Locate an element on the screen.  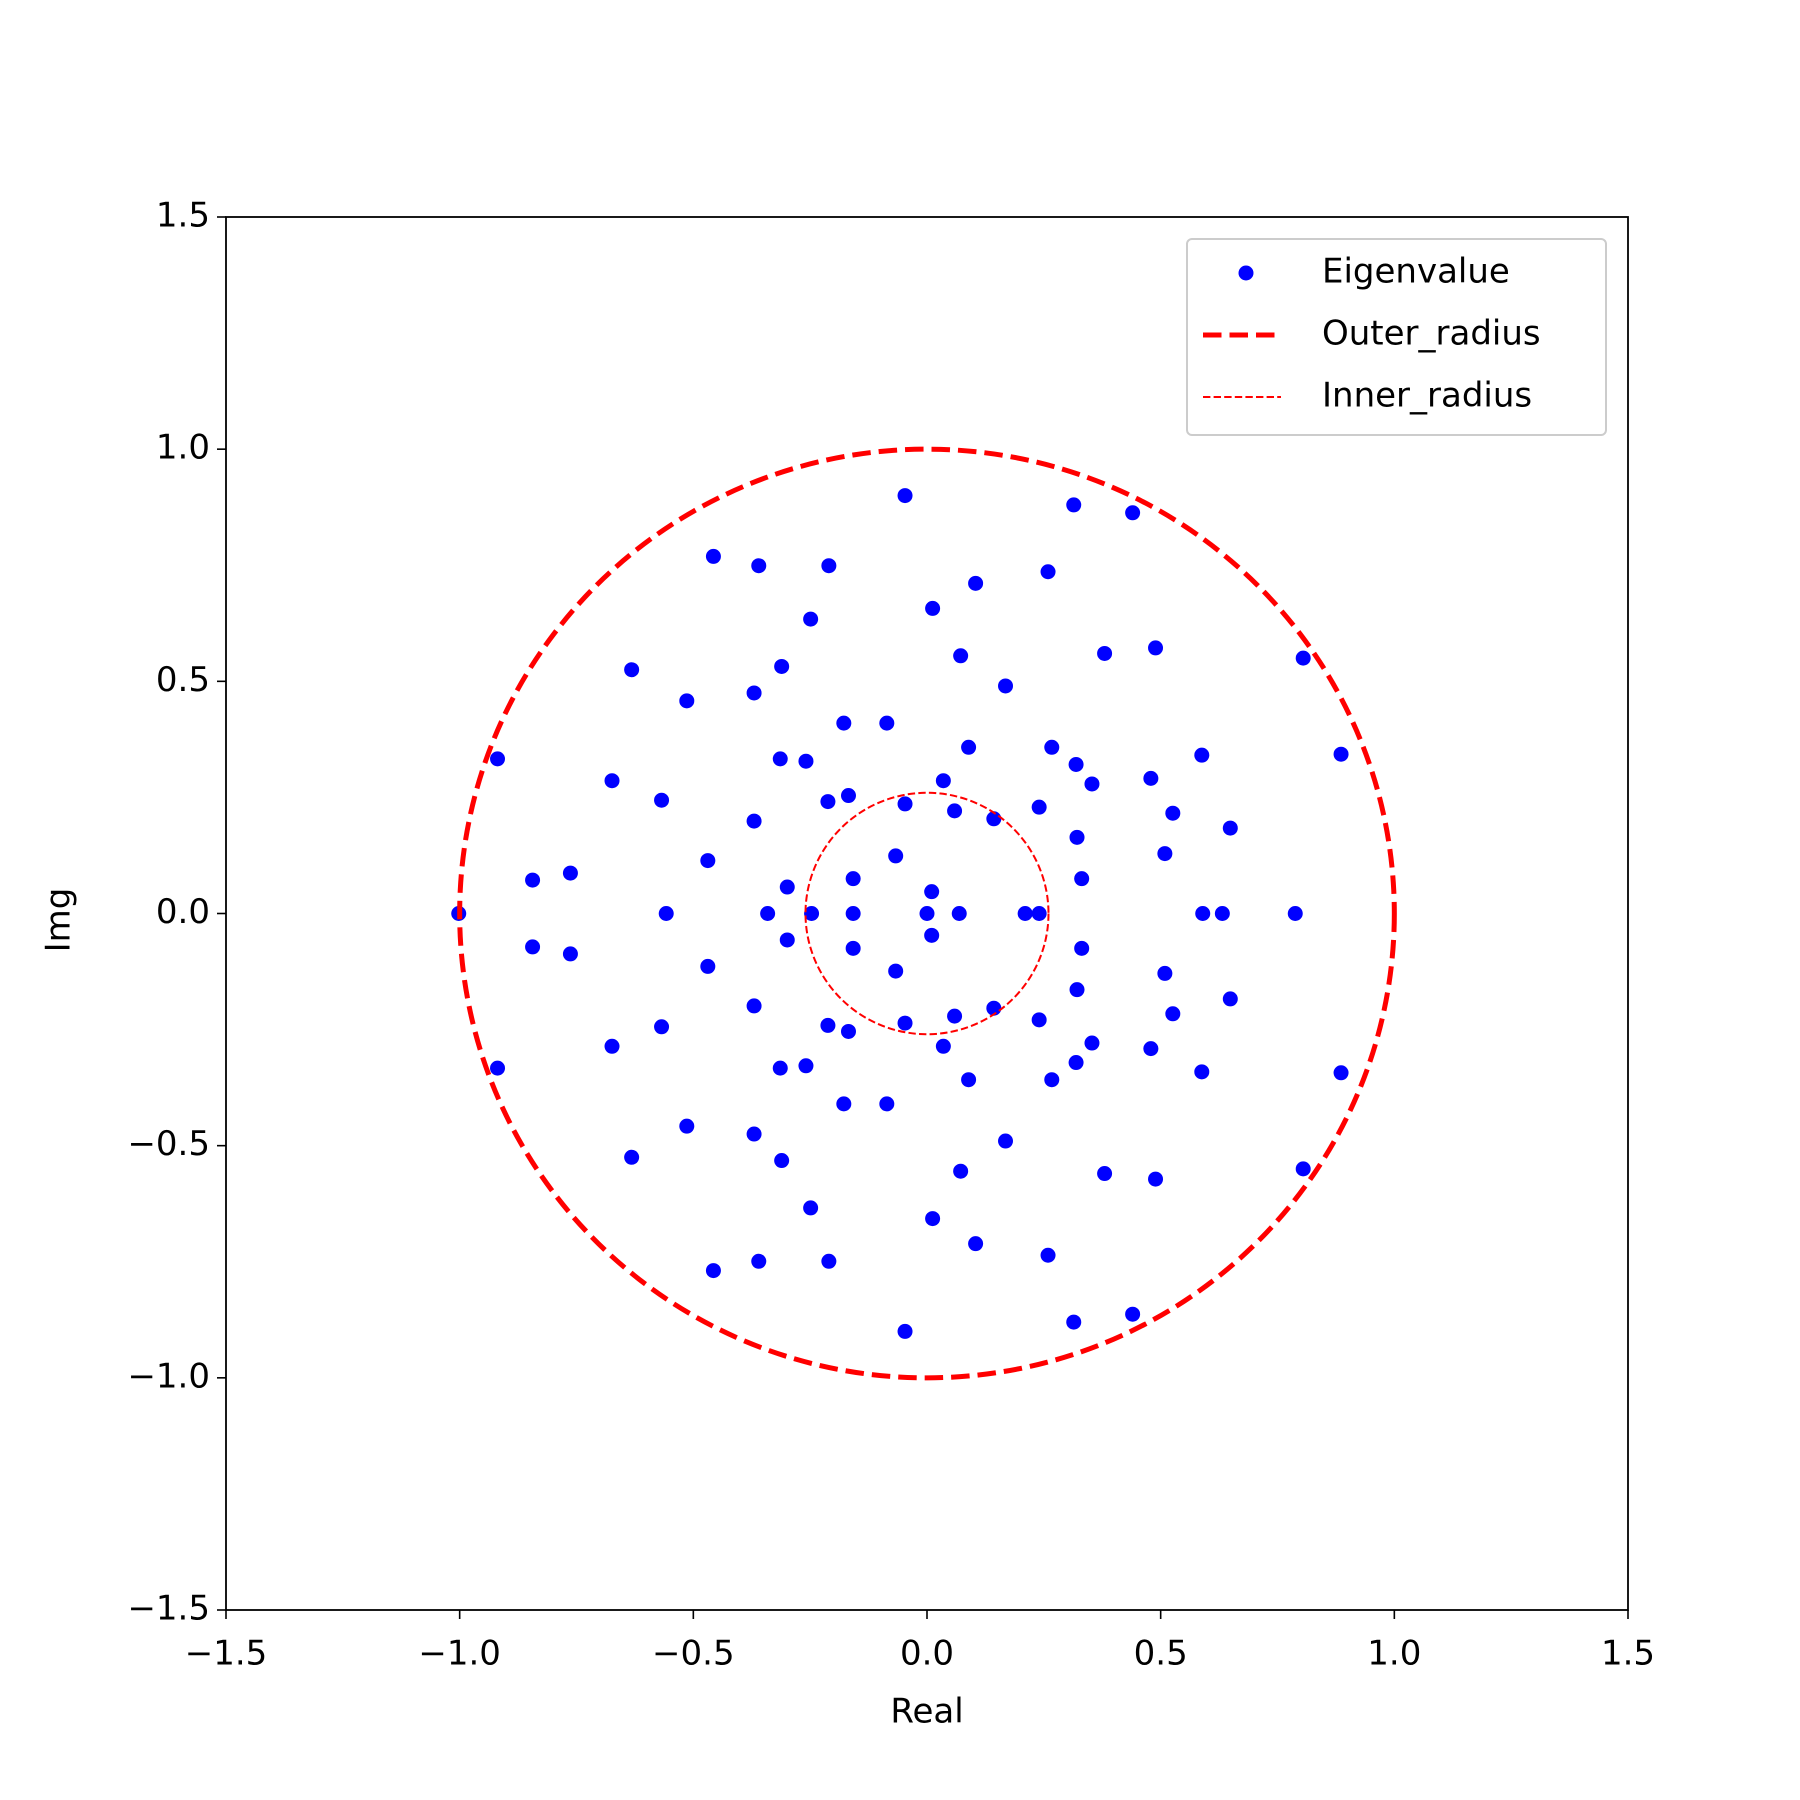
y-tick-label: 1.5 is located at coordinates (183, 216).